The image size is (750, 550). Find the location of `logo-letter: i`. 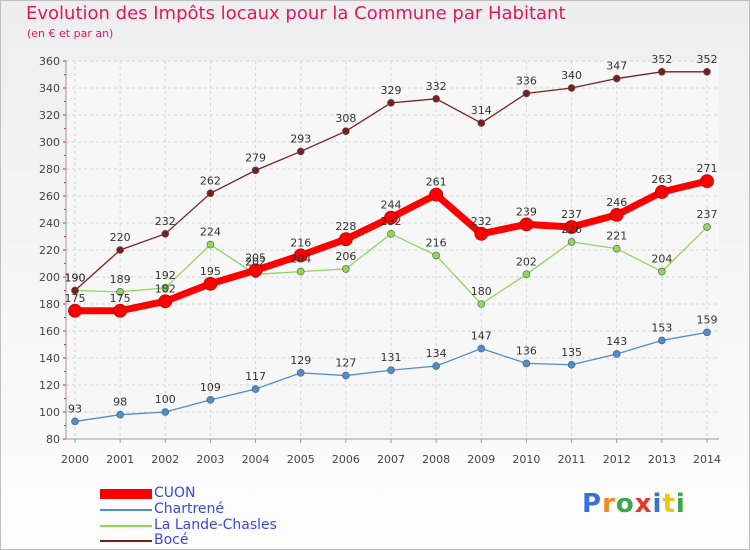

logo-letter: i is located at coordinates (657, 504).